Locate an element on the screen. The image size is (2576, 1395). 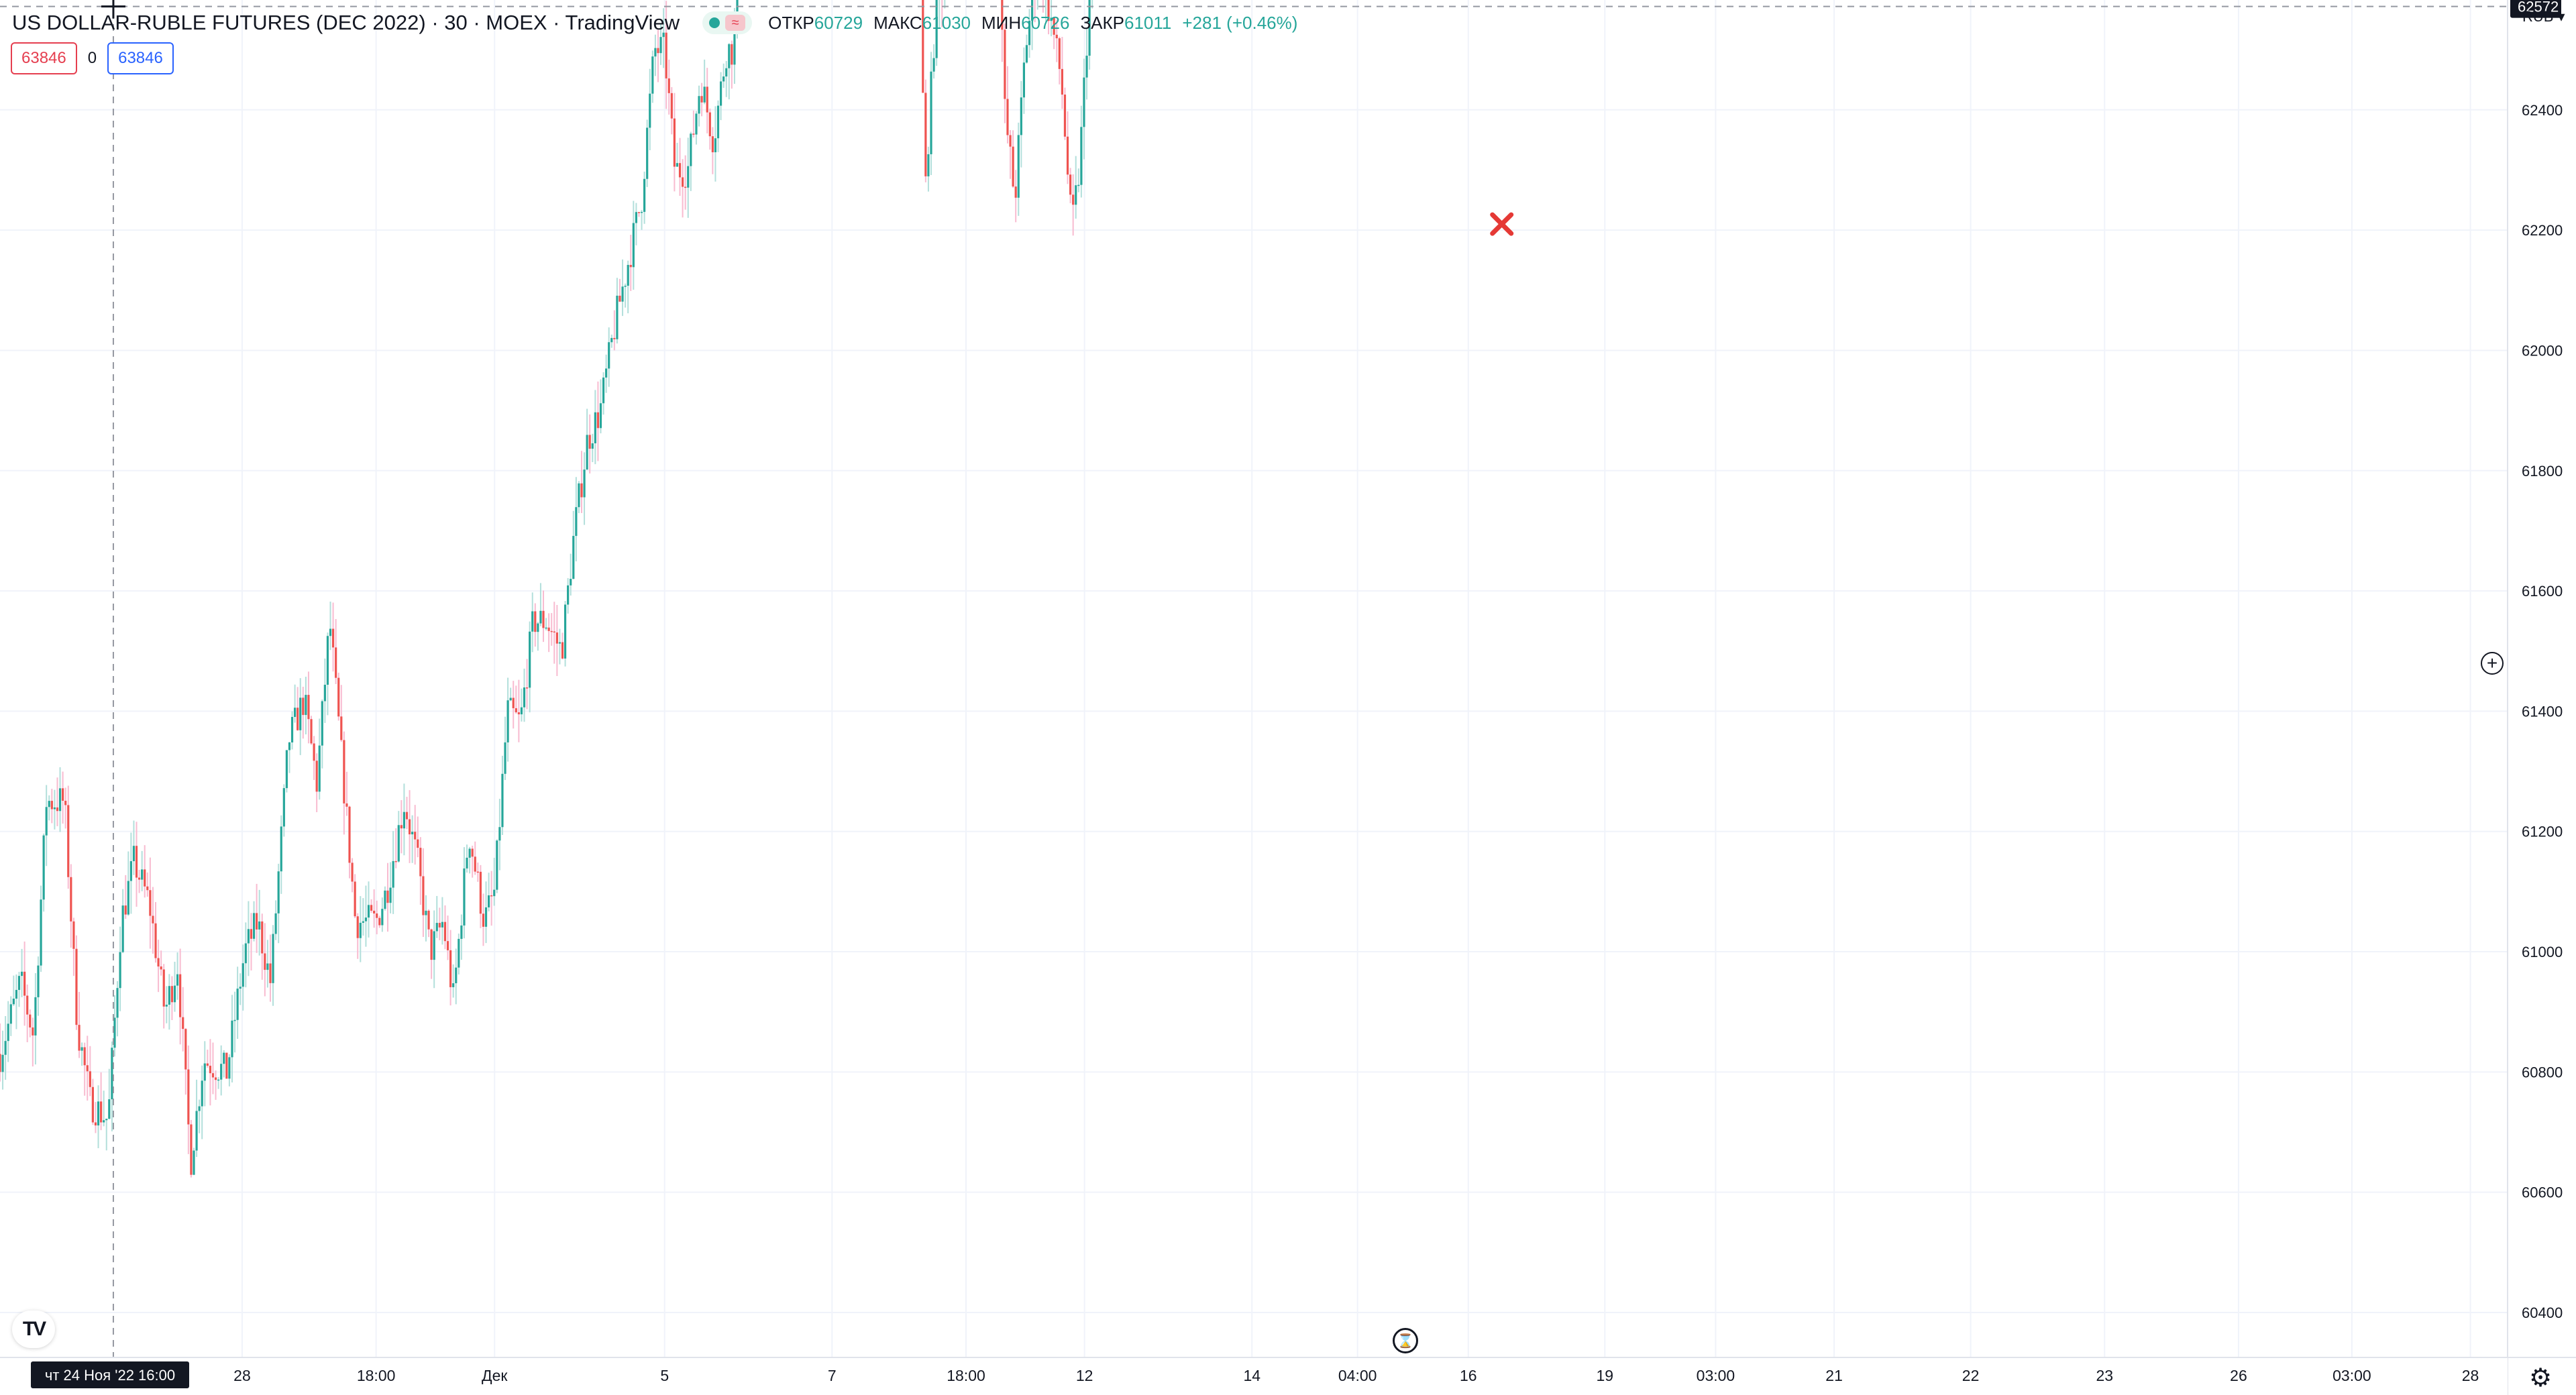
spread-value: 0 is located at coordinates (92, 58).